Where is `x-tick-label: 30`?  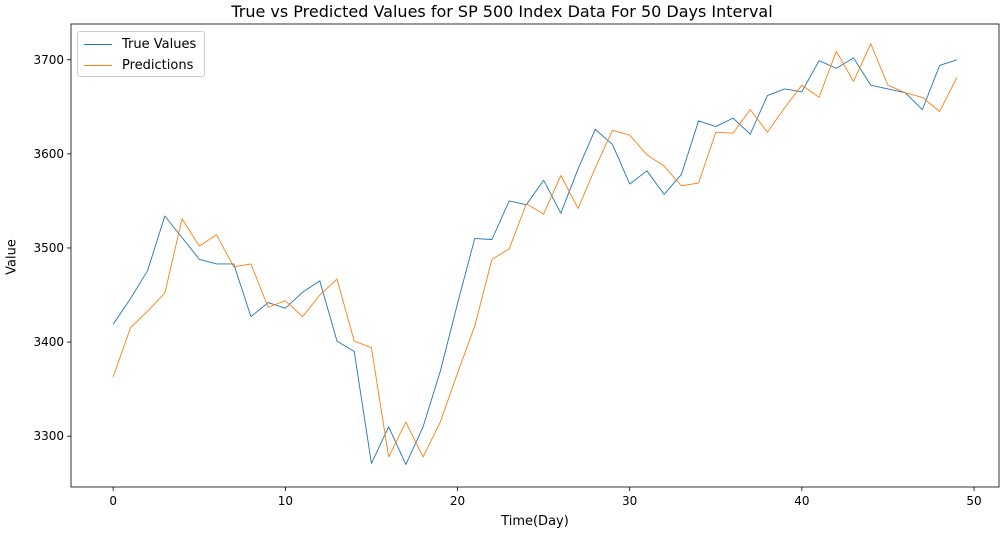 x-tick-label: 30 is located at coordinates (629, 501).